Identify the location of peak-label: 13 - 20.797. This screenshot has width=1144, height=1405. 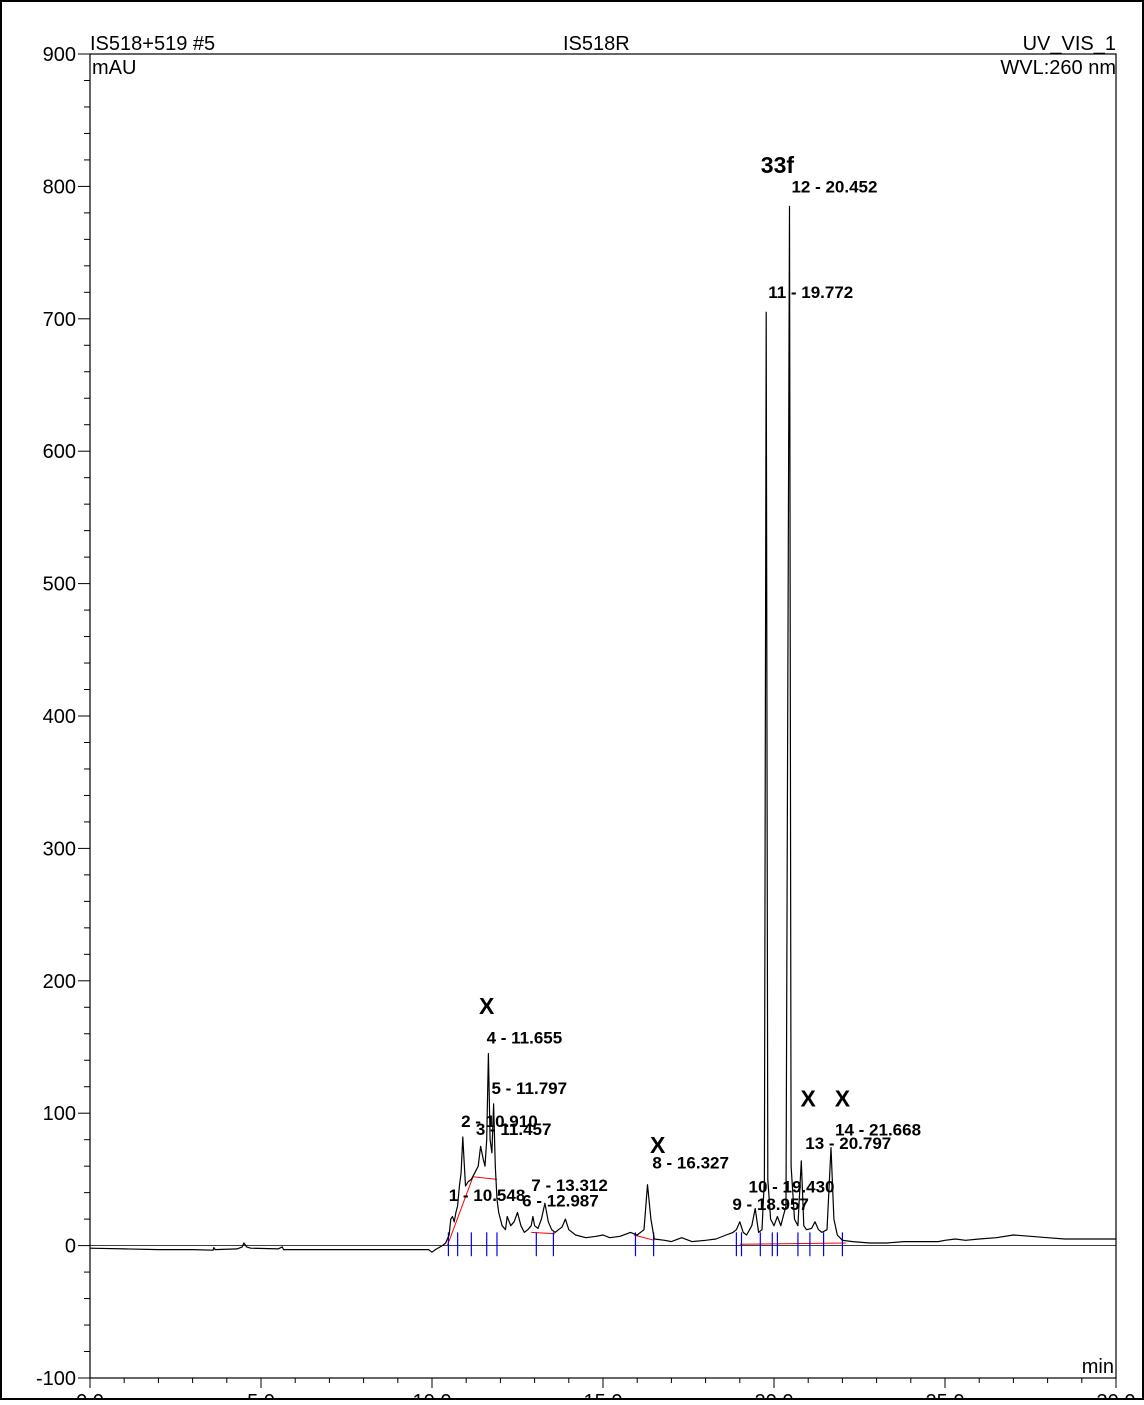
(848, 1143).